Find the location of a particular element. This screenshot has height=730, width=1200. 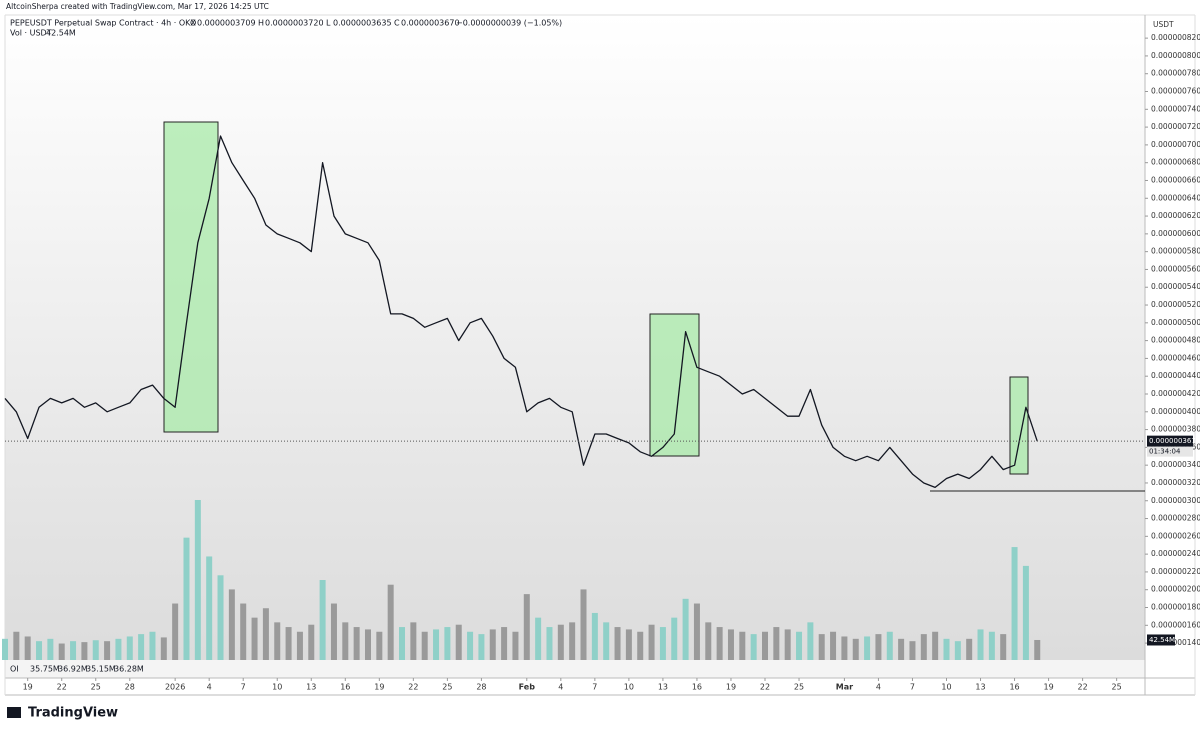

y-tick-label: 0.0000001400 is located at coordinates (1175, 642).